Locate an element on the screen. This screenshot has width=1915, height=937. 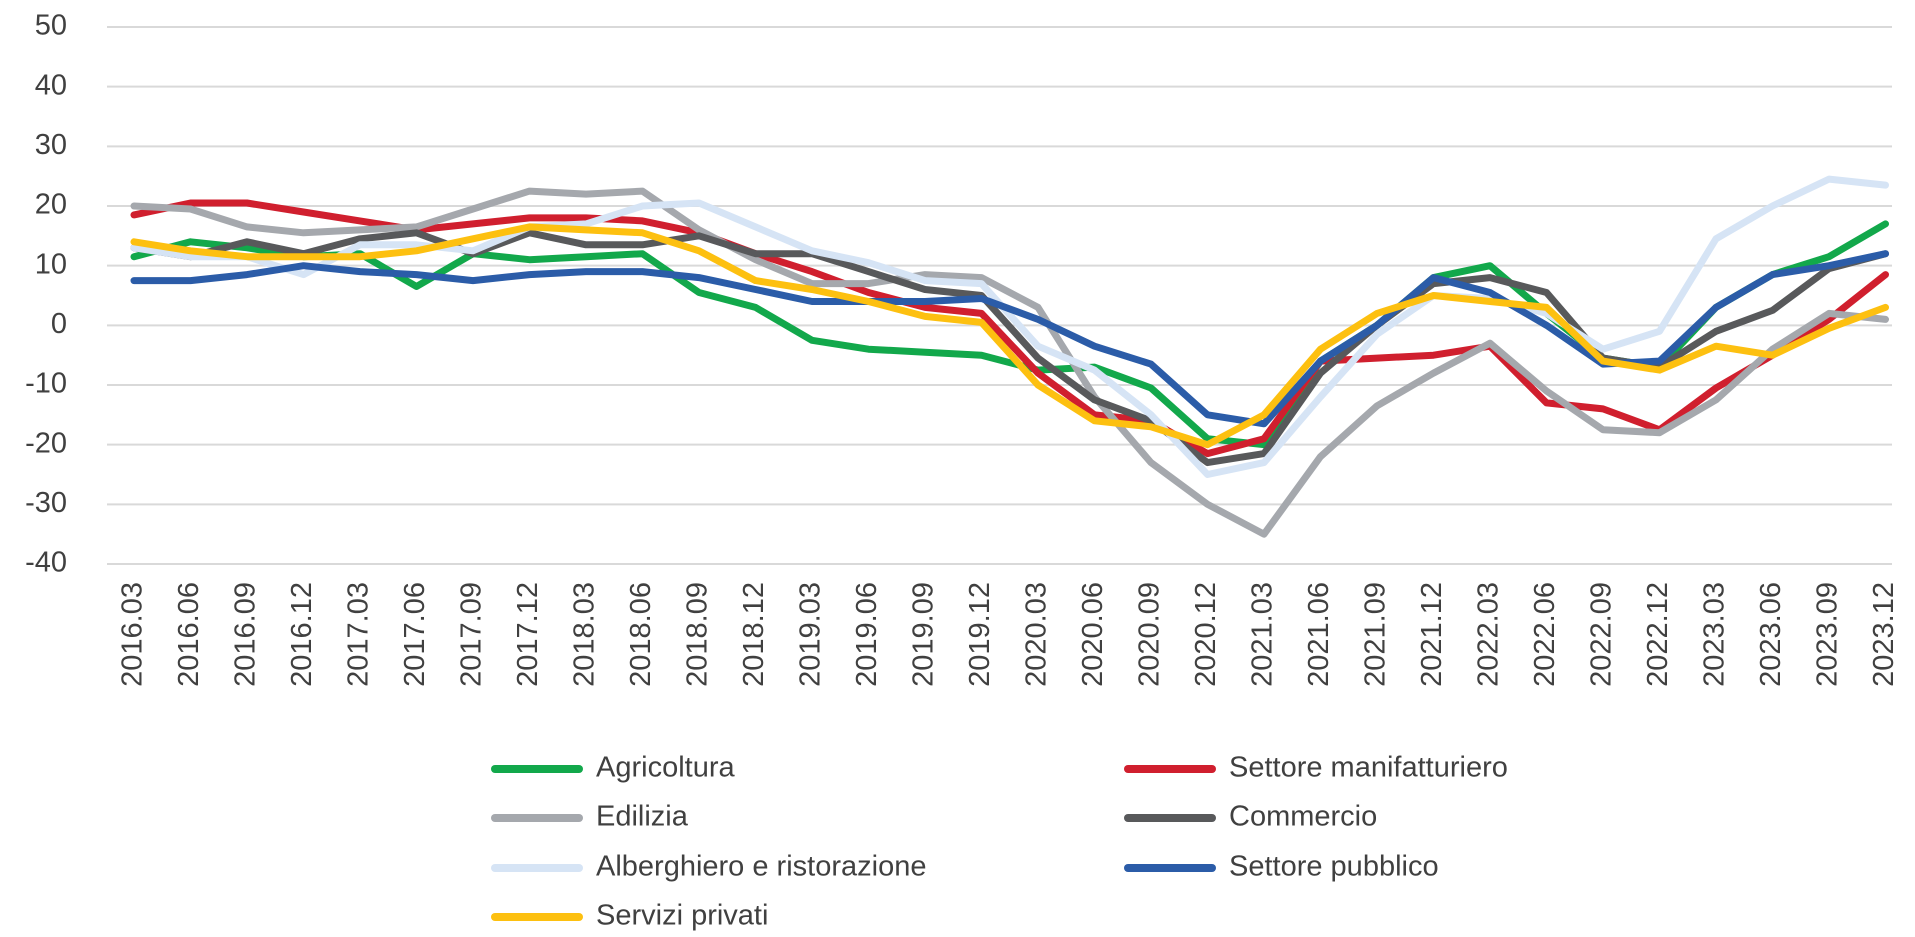
x-tick-label: 2017.06 is located at coordinates (415, 634).